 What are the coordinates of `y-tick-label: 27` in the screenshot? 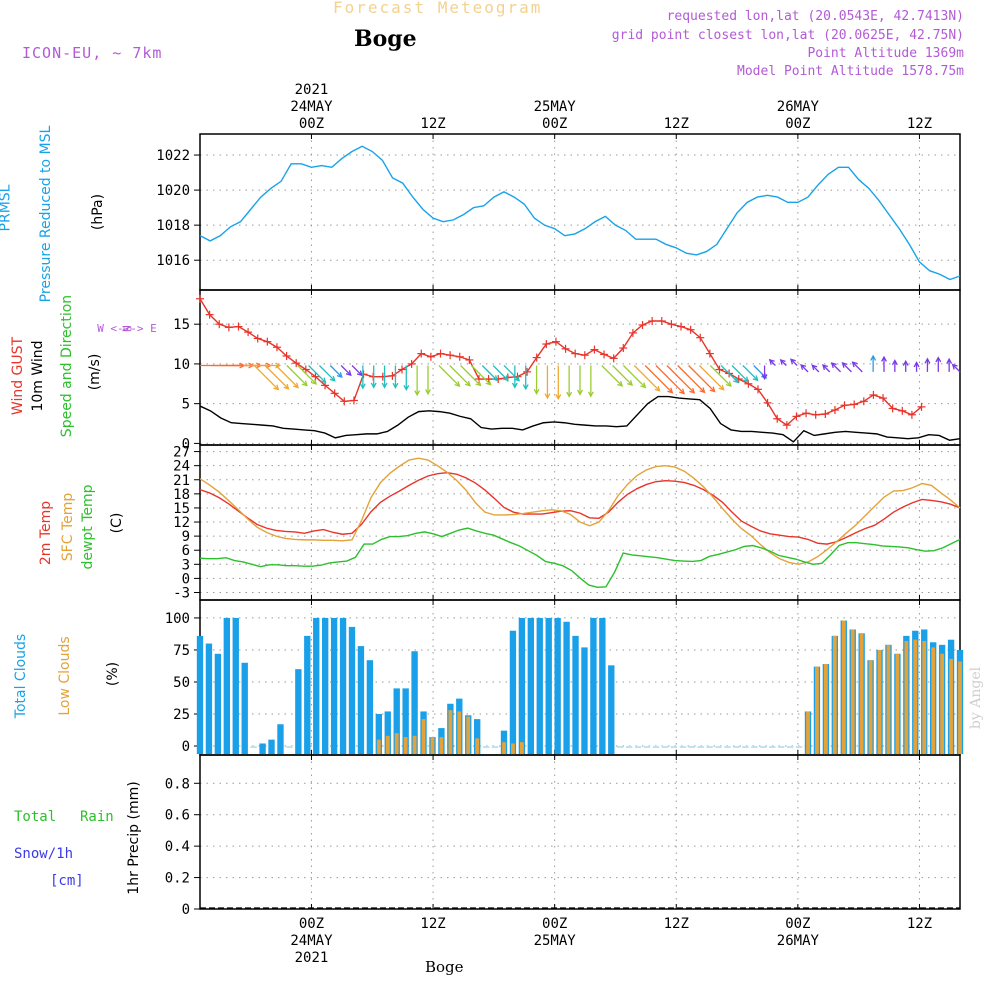 It's located at (181, 453).